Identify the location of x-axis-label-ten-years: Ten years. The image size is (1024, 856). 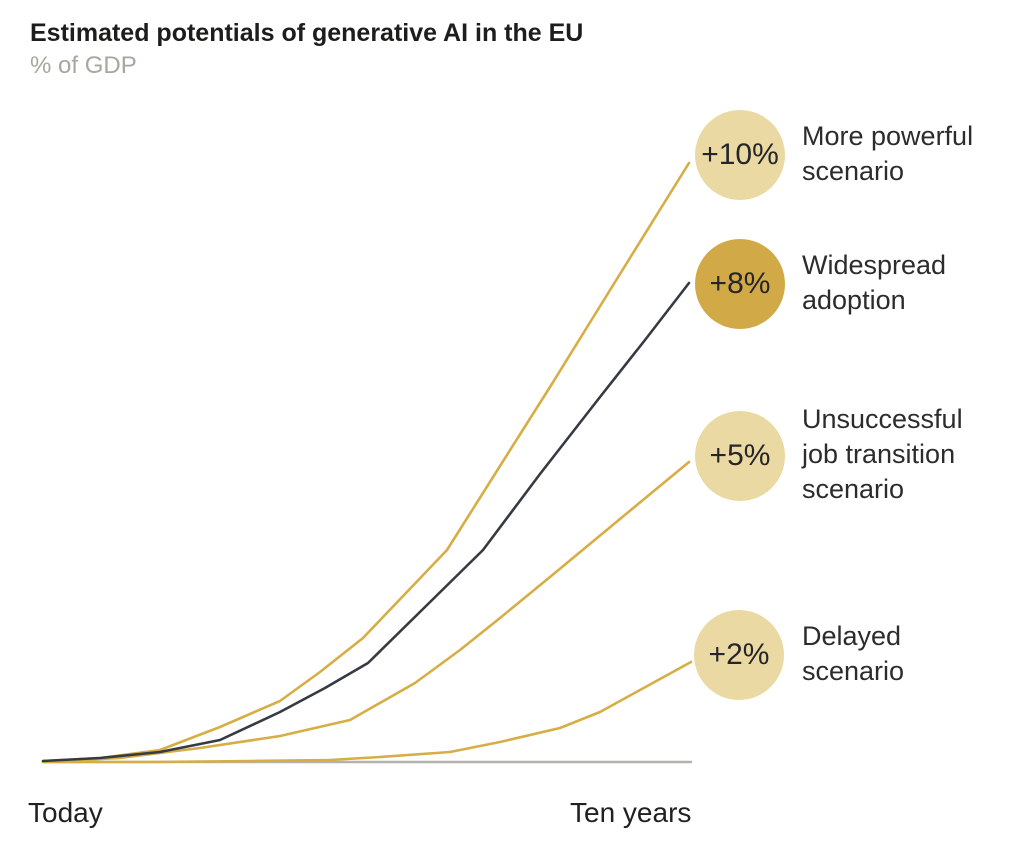
(631, 812).